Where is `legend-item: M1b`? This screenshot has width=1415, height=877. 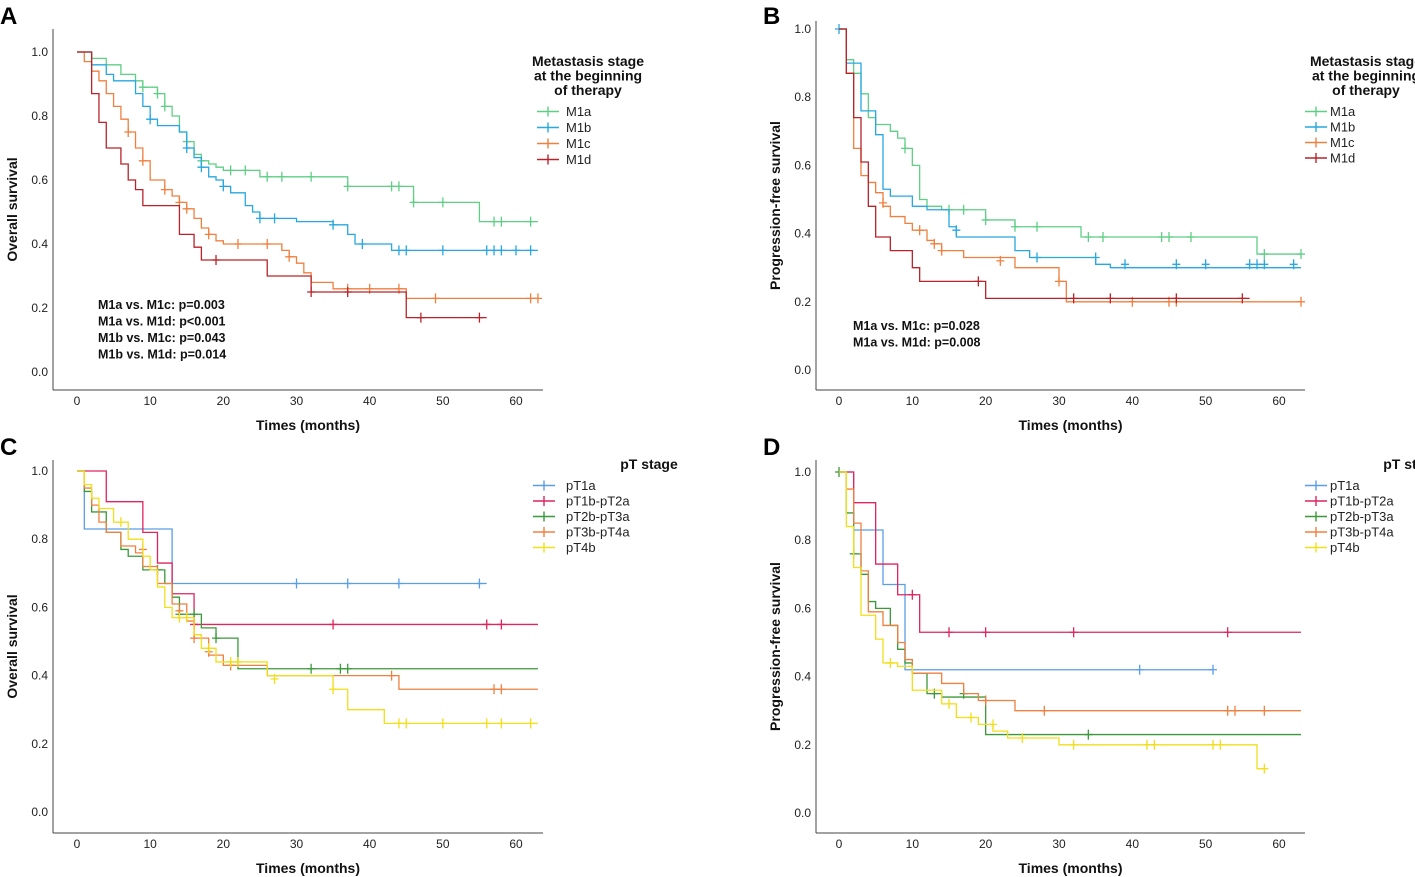 legend-item: M1b is located at coordinates (564, 127).